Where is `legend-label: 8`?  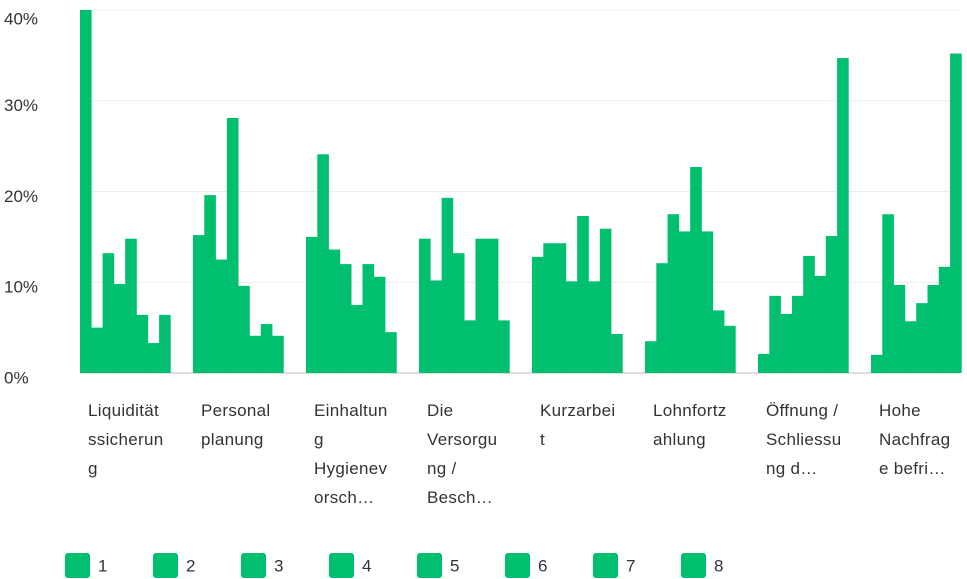
legend-label: 8 is located at coordinates (718, 565).